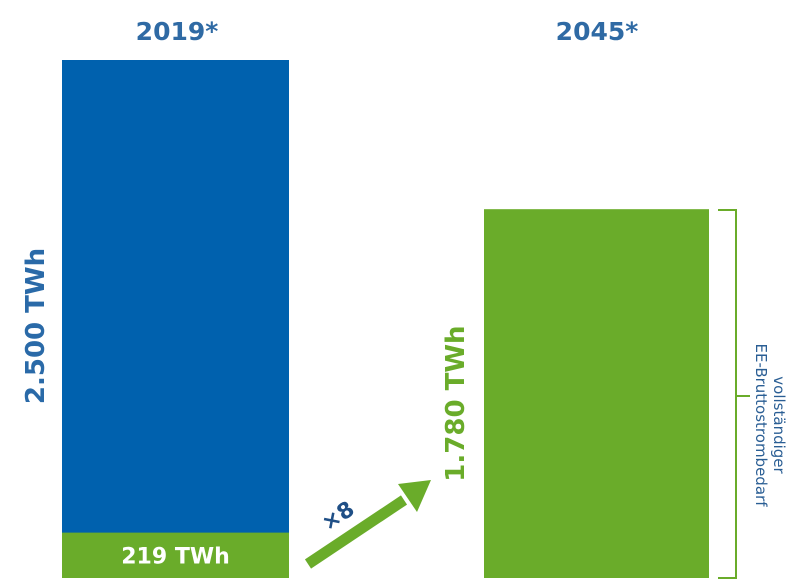  What do you see at coordinates (367, 524) in the screenshot?
I see `growth-arrow` at bounding box center [367, 524].